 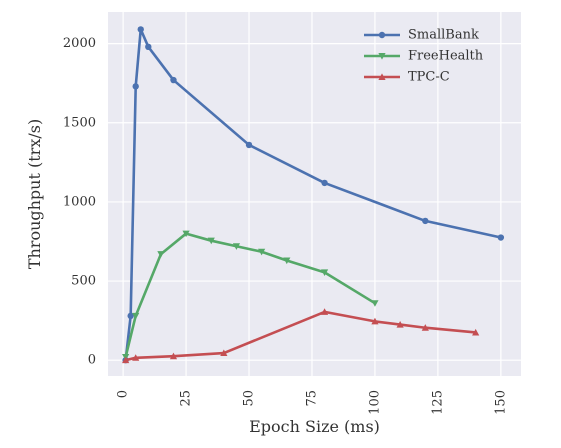 I want to click on y-tick-label: 500, so click(x=83, y=281).